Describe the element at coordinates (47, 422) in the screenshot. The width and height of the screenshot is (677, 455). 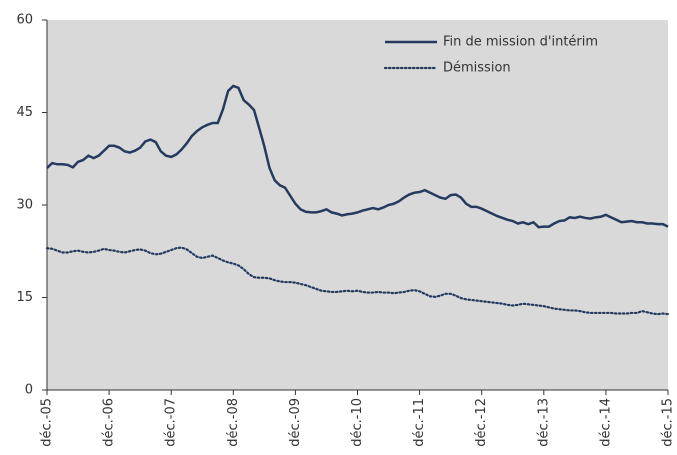
I see `x-tick-label: déc.-05` at that location.